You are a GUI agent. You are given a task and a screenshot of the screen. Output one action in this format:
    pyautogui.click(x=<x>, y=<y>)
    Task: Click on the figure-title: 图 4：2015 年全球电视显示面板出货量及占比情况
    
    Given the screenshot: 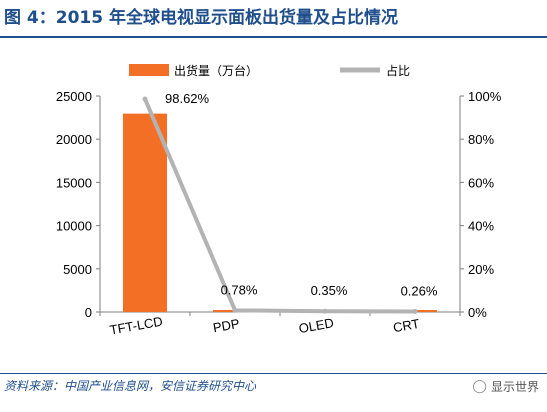 What is the action you would take?
    pyautogui.click(x=201, y=18)
    